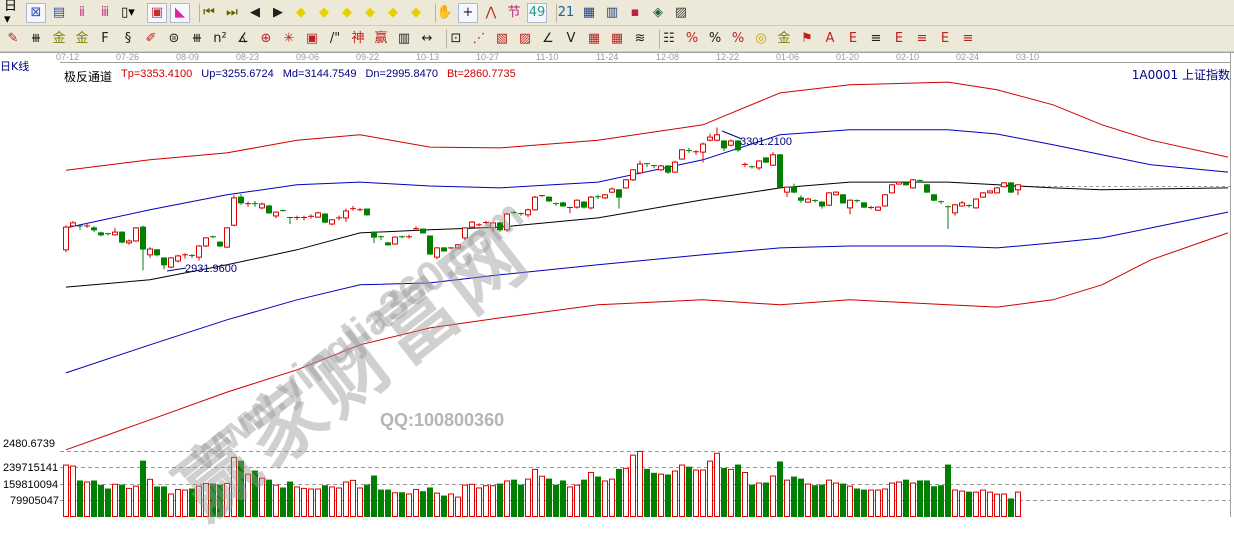  I want to click on window-layout-icon: ⊠, so click(36, 12).